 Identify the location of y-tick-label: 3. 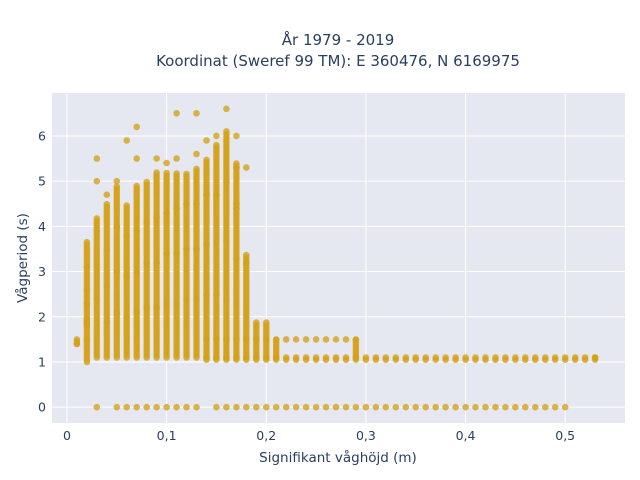
(42, 271).